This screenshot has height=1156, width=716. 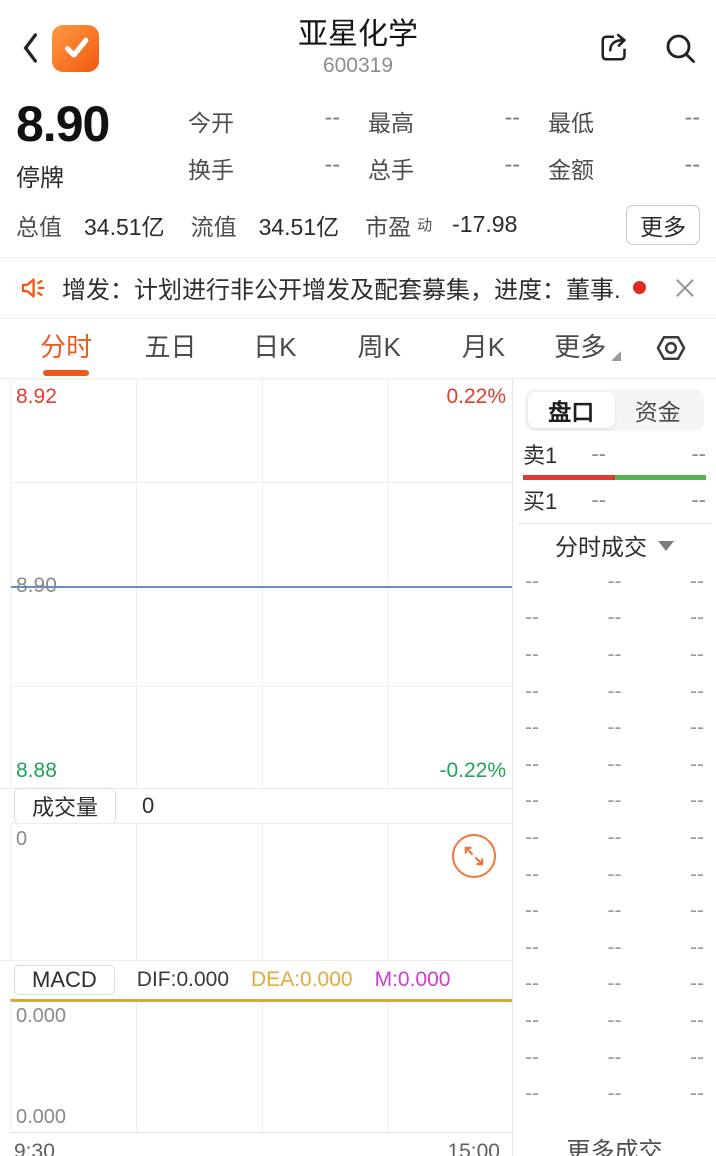 I want to click on divider, so click(x=614, y=523).